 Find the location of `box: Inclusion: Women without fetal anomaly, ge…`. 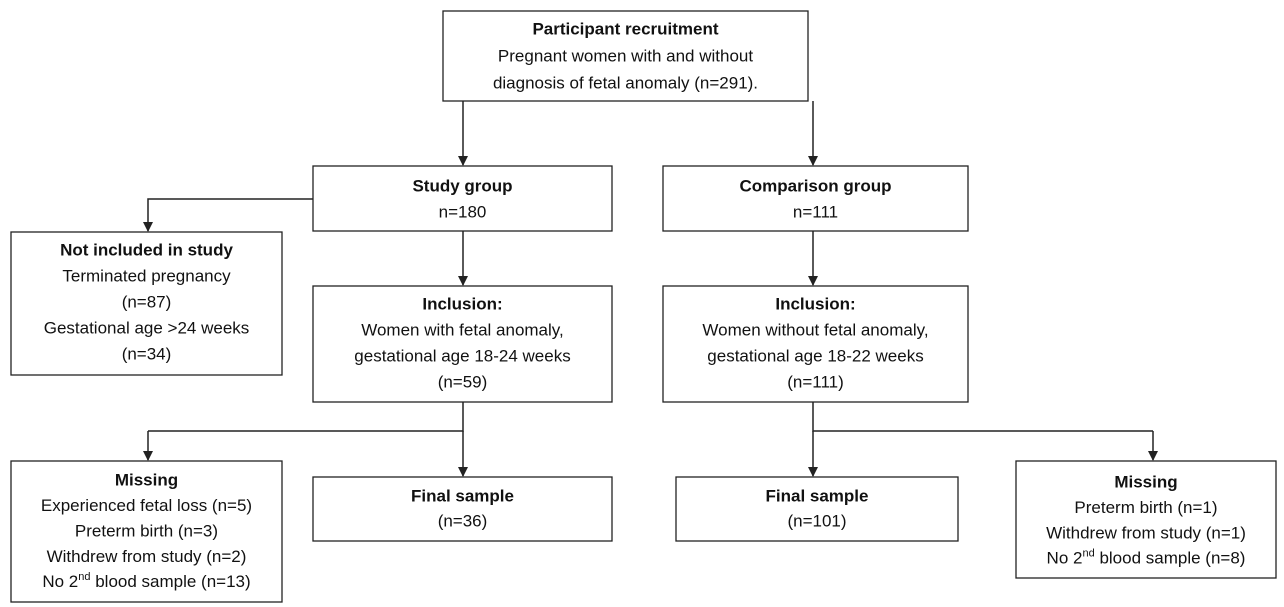

box: Inclusion: Women without fetal anomaly, ge… is located at coordinates (815, 344).